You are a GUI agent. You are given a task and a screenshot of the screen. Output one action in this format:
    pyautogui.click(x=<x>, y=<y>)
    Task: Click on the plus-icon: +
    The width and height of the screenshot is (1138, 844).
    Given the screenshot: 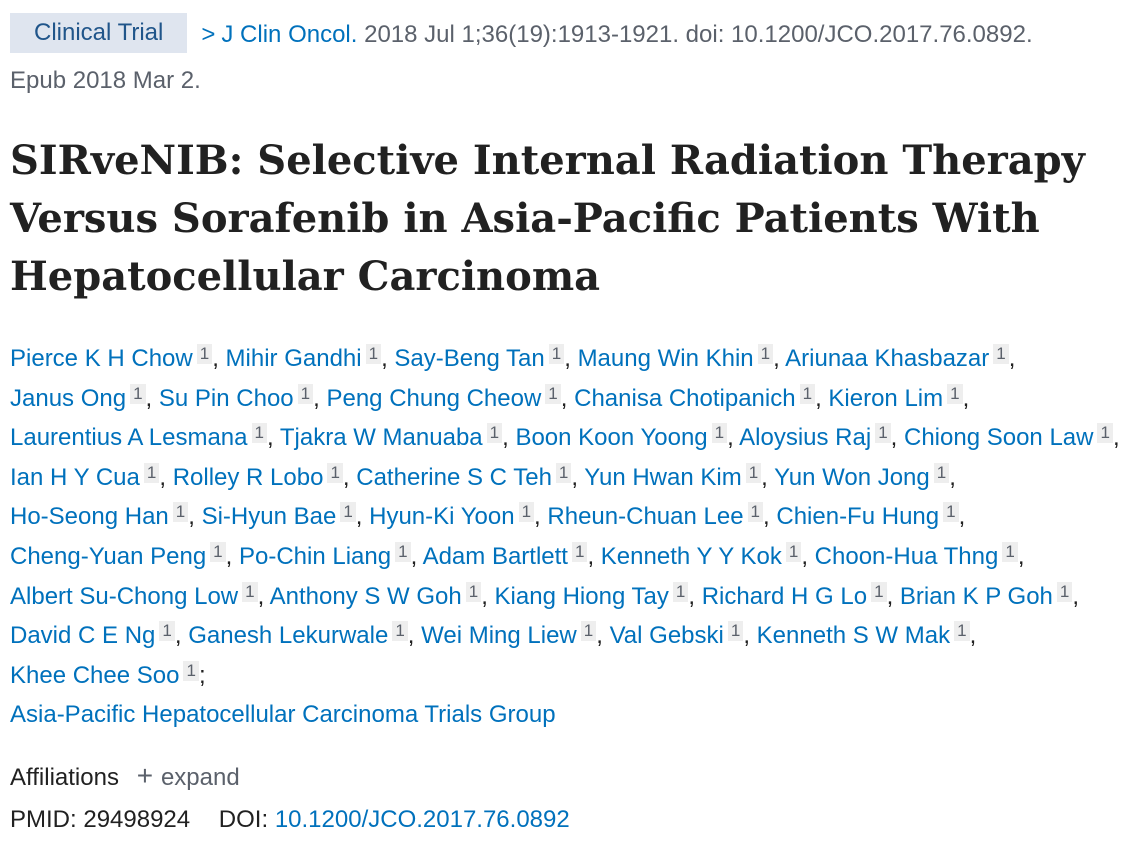 What is the action you would take?
    pyautogui.click(x=145, y=775)
    